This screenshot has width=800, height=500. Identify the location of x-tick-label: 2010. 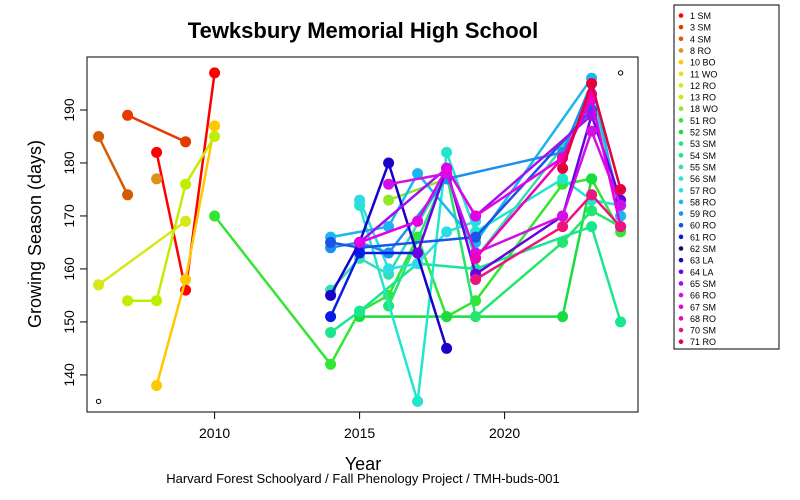
(214, 433).